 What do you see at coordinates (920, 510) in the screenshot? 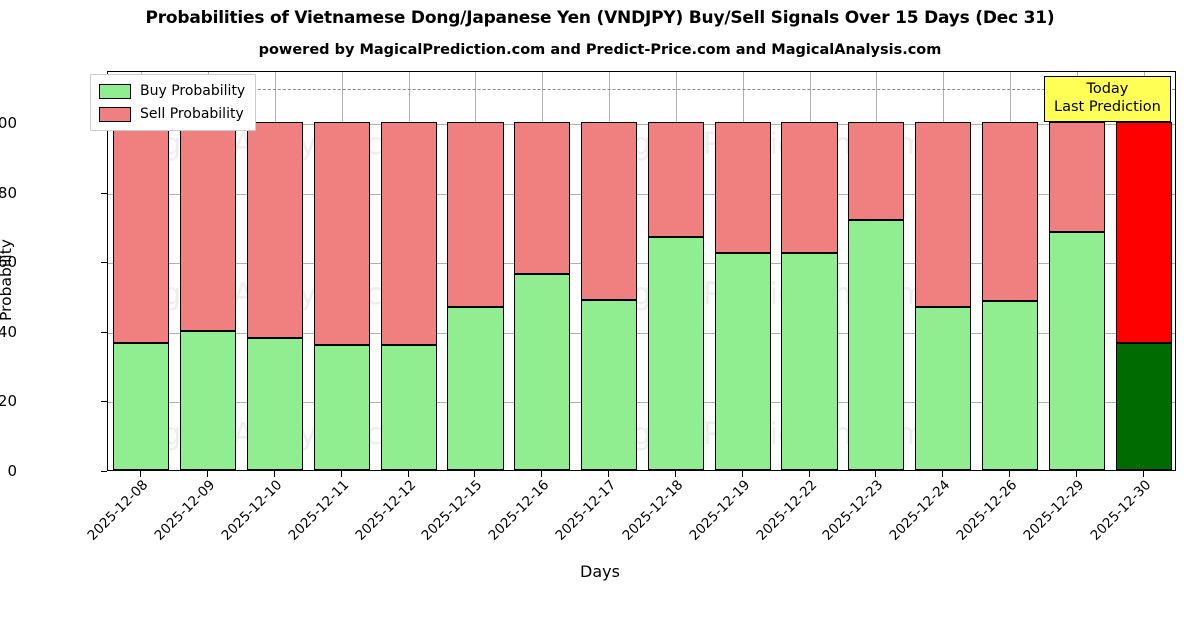
I see `x-tick-label: 2025-12-24` at bounding box center [920, 510].